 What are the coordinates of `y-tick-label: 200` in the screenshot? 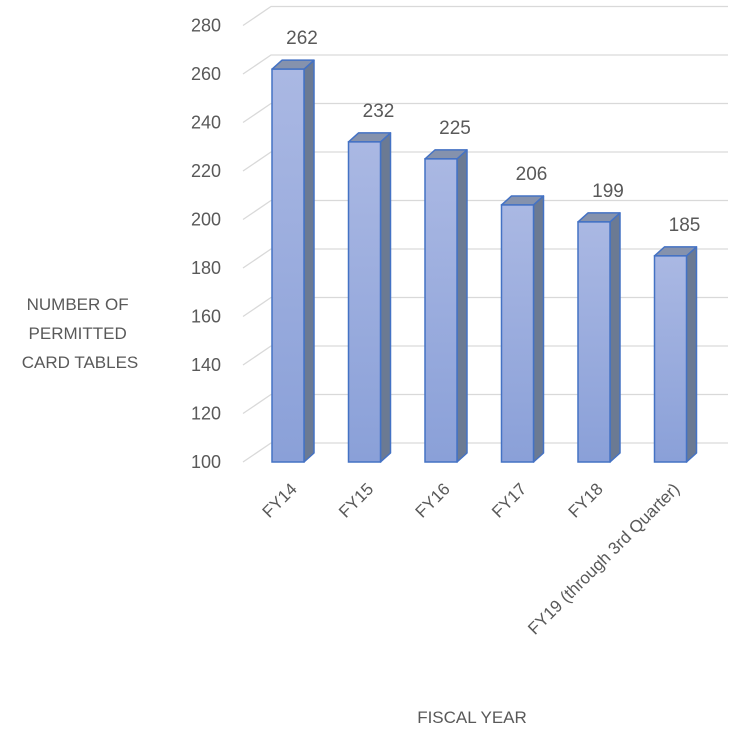 It's located at (206, 220).